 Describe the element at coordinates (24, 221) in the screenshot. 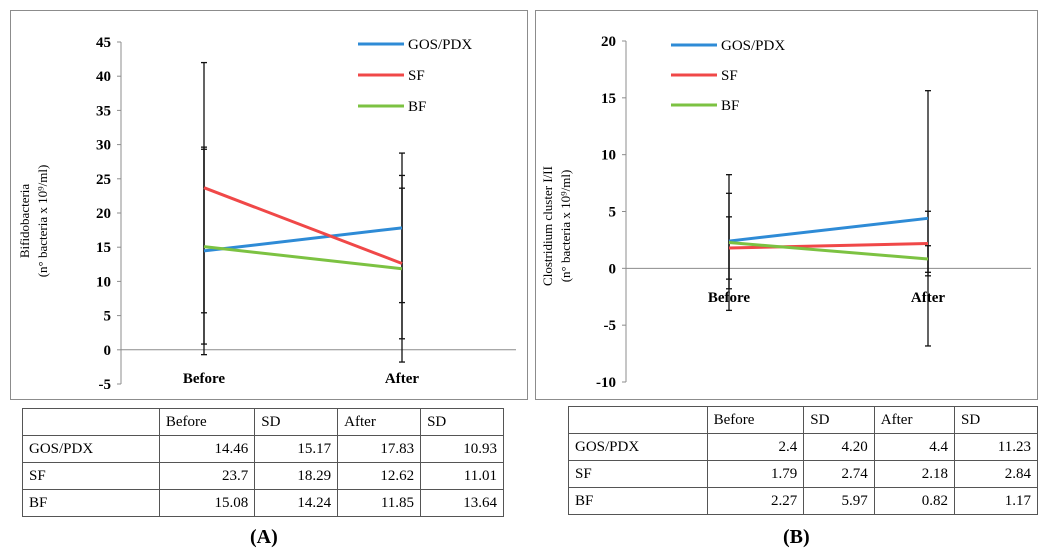

I see `y-axis-label: Bifidobacteria` at that location.